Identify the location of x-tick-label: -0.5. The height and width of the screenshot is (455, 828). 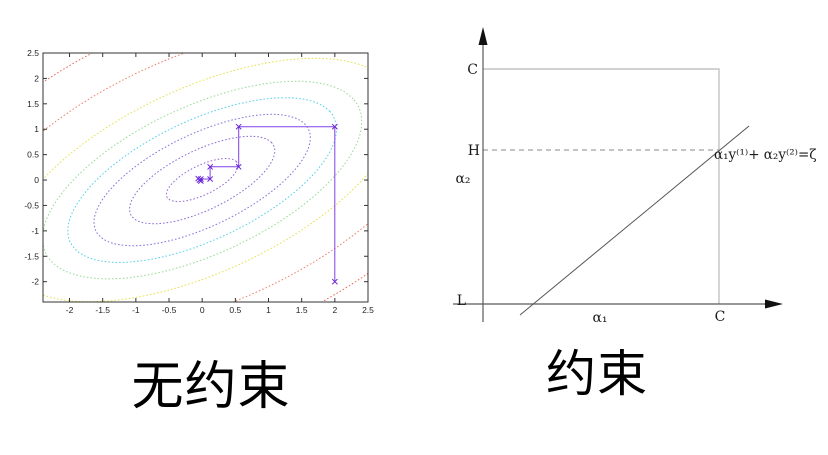
(169, 310).